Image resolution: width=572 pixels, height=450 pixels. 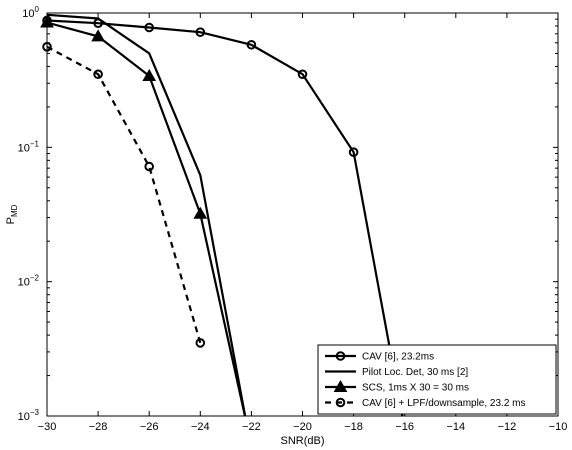 I want to click on legend-entry-1: CAV [6], 23.2ms, so click(x=398, y=357).